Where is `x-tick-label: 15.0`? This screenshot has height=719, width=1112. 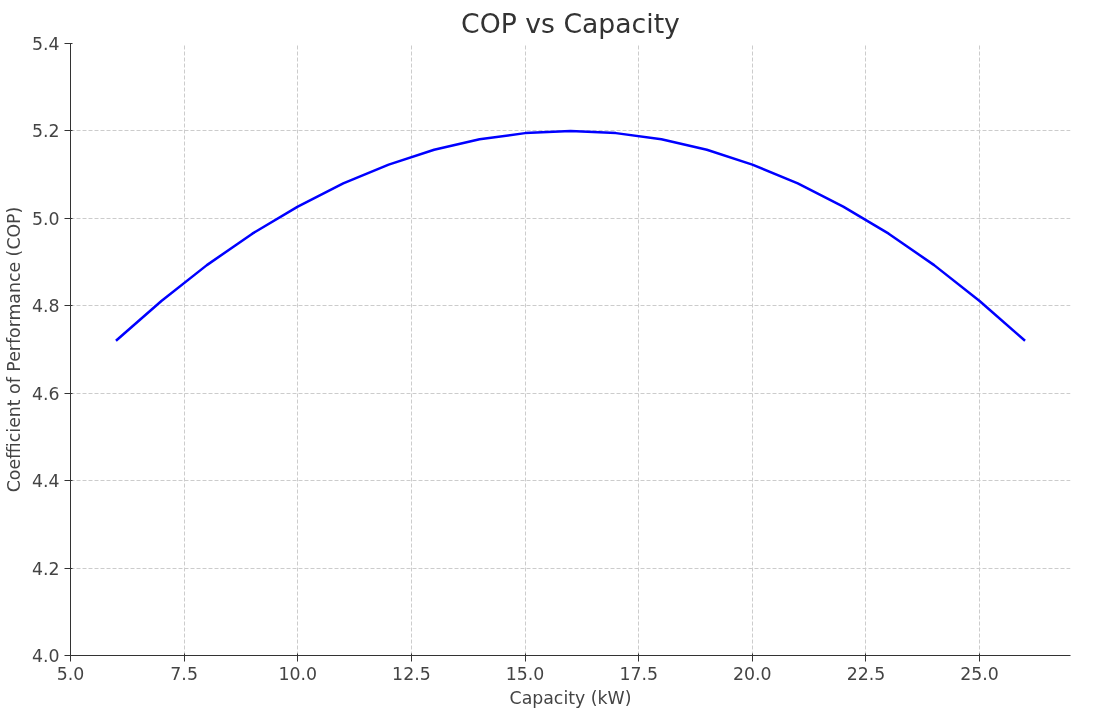
x-tick-label: 15.0 is located at coordinates (525, 673).